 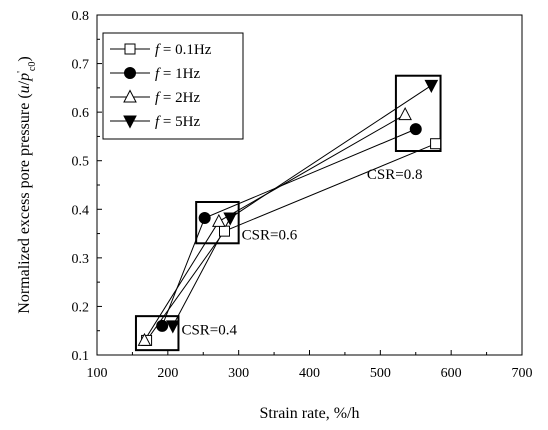 What do you see at coordinates (87, 186) in the screenshot?
I see `y-axis: 0.1 0.2 0.3 0.4 0.5 0.6 0.7 0.8` at bounding box center [87, 186].